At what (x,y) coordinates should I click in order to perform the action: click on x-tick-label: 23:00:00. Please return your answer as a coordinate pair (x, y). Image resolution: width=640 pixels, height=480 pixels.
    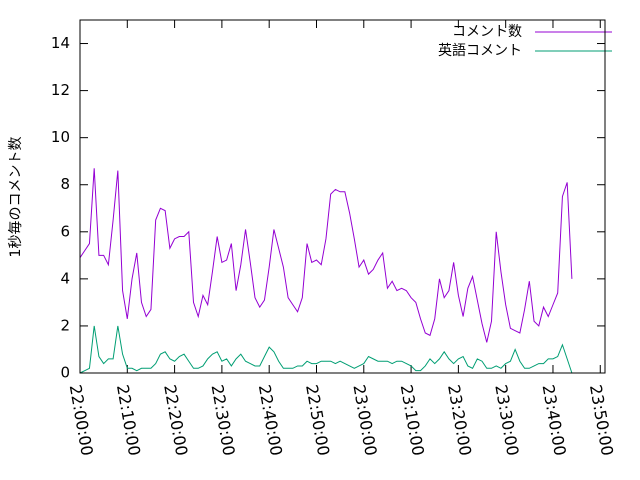
    Looking at the image, I should click on (364, 420).